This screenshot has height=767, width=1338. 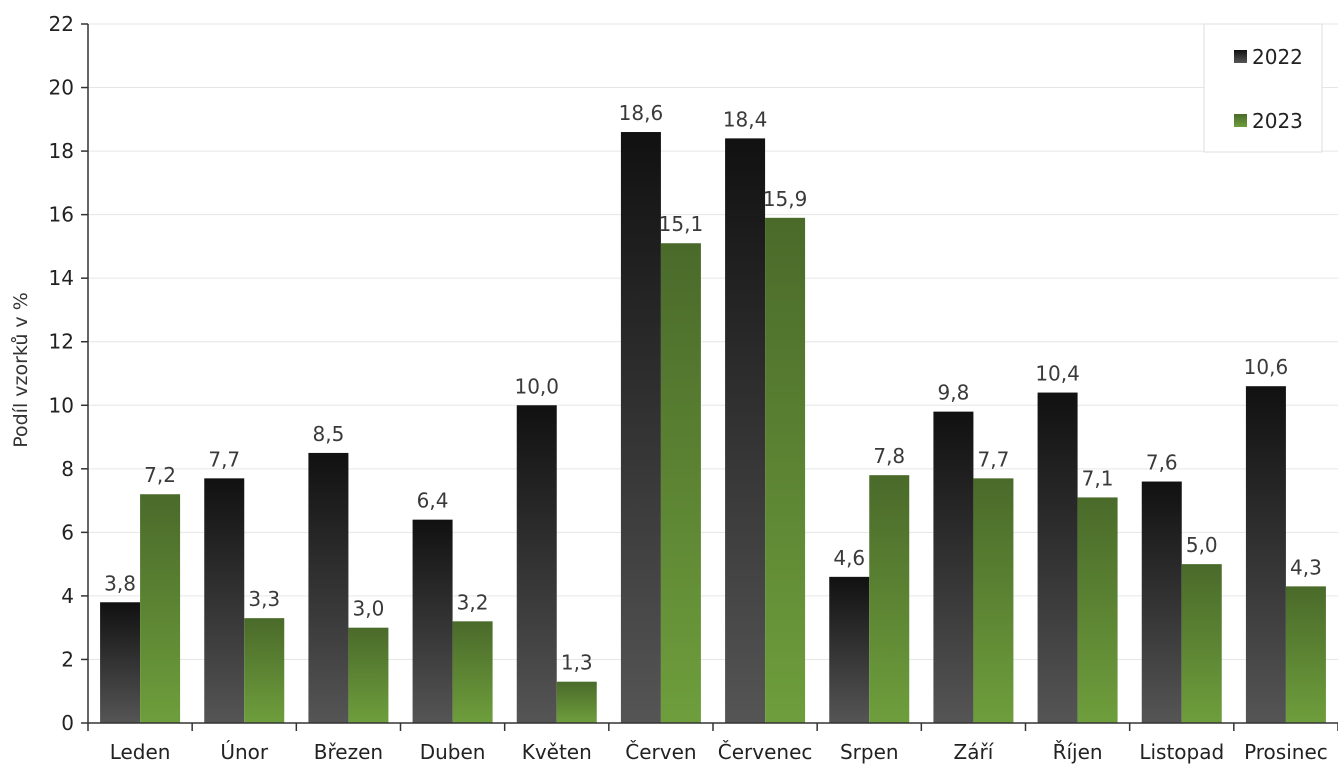 What do you see at coordinates (994, 459) in the screenshot?
I see `data-label-2023: 7,7` at bounding box center [994, 459].